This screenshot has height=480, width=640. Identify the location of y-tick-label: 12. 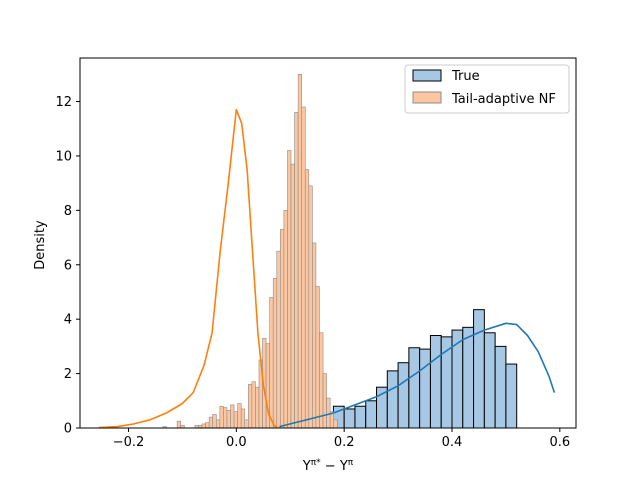
(63, 102).